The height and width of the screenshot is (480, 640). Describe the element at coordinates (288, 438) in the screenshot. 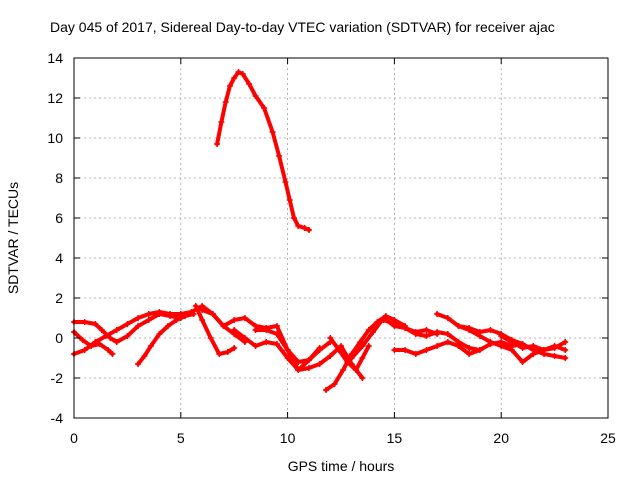

I see `x-tick-label: 10` at that location.